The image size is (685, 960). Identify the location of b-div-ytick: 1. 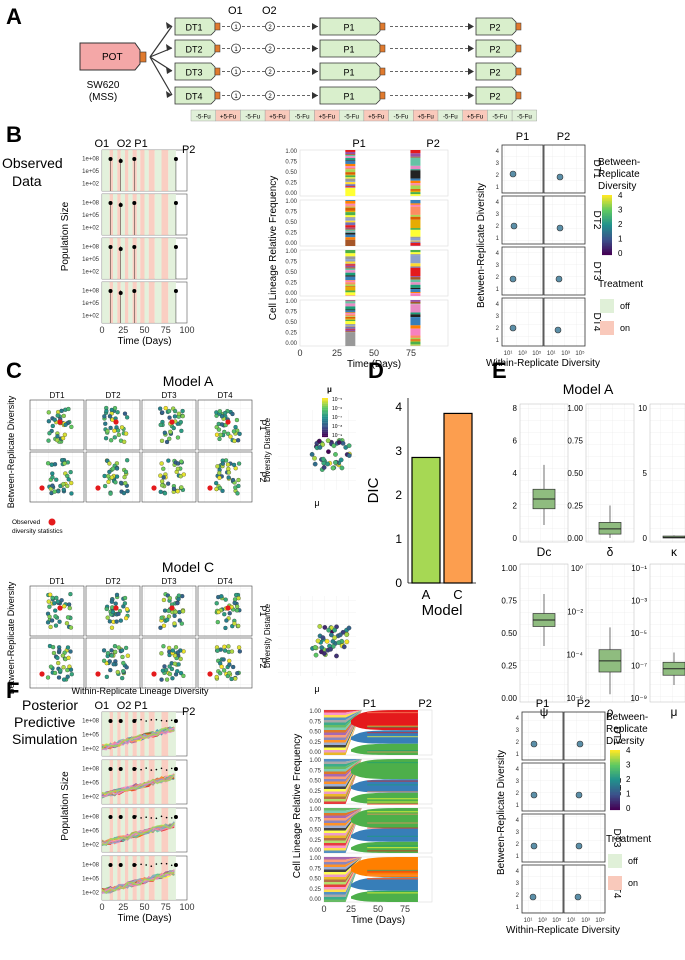
(498, 188).